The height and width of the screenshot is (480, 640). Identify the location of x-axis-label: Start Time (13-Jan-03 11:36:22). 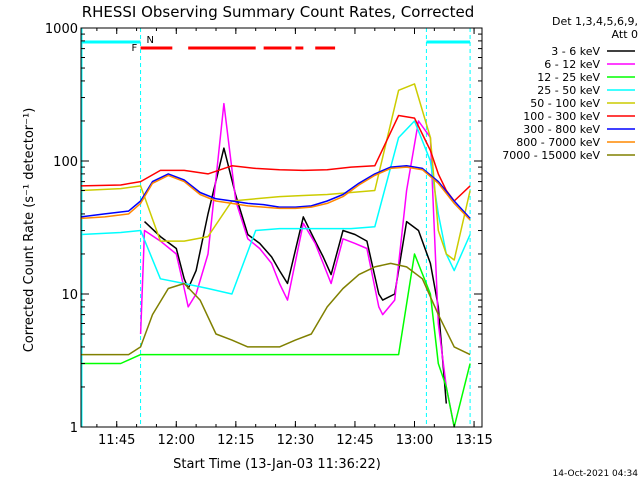
(277, 464).